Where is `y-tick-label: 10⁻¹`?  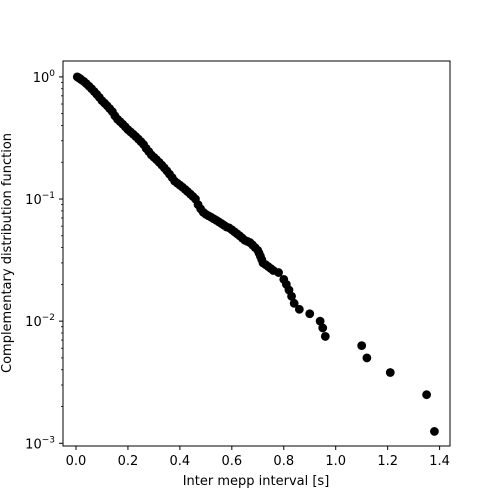 y-tick-label: 10⁻¹ is located at coordinates (40, 199).